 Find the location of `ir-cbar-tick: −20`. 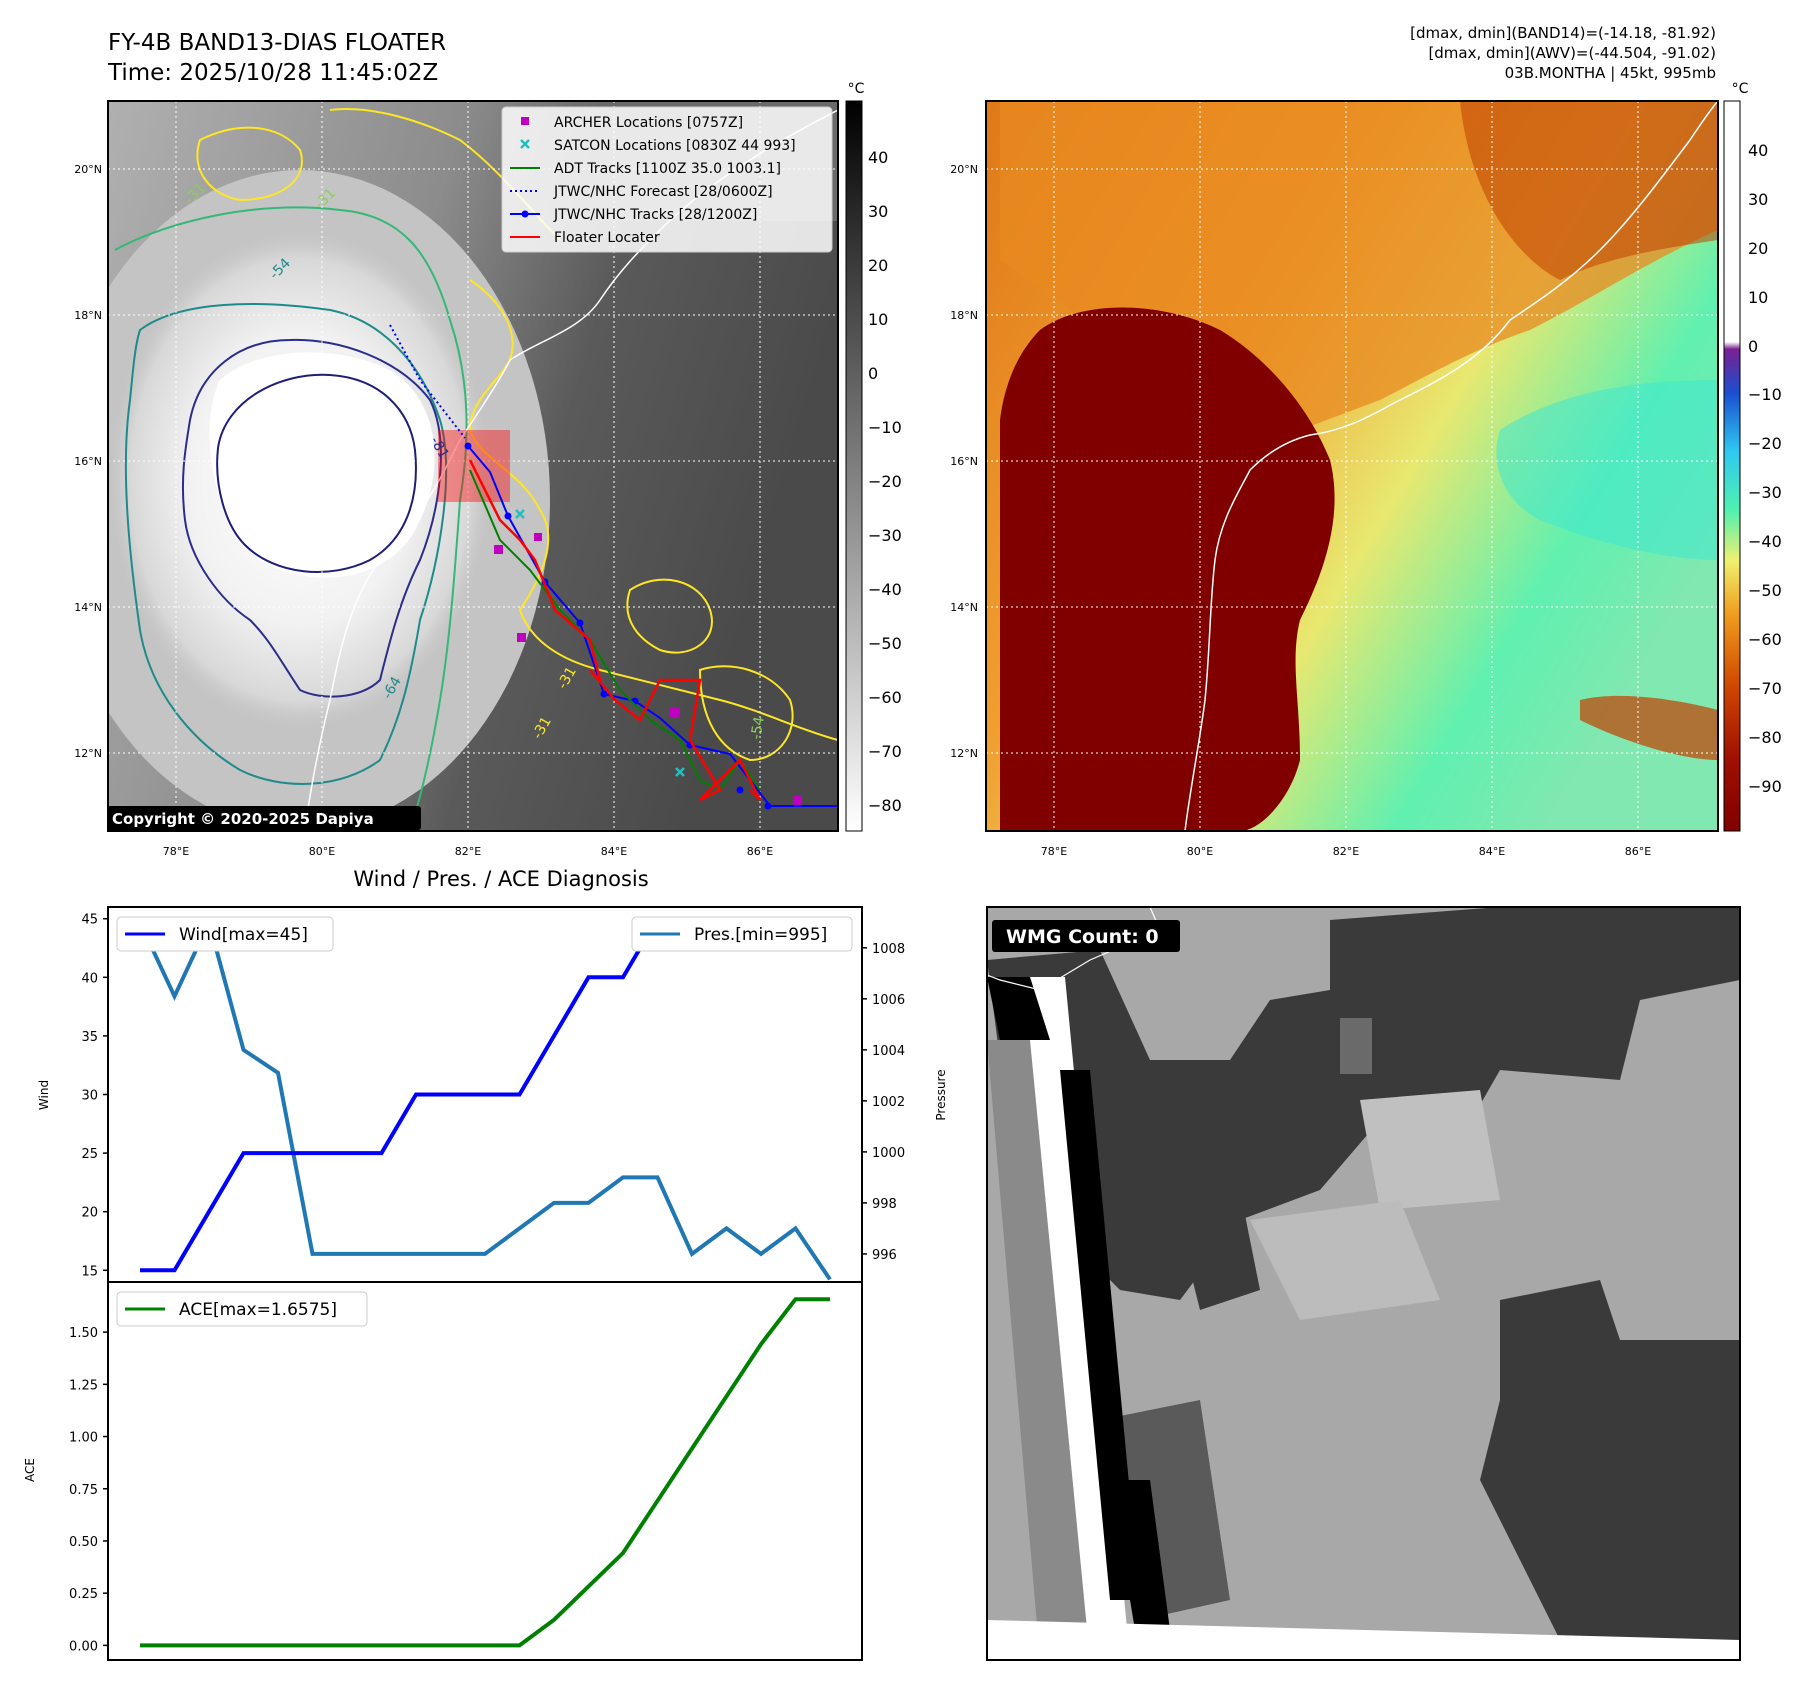

ir-cbar-tick: −20 is located at coordinates (885, 481).